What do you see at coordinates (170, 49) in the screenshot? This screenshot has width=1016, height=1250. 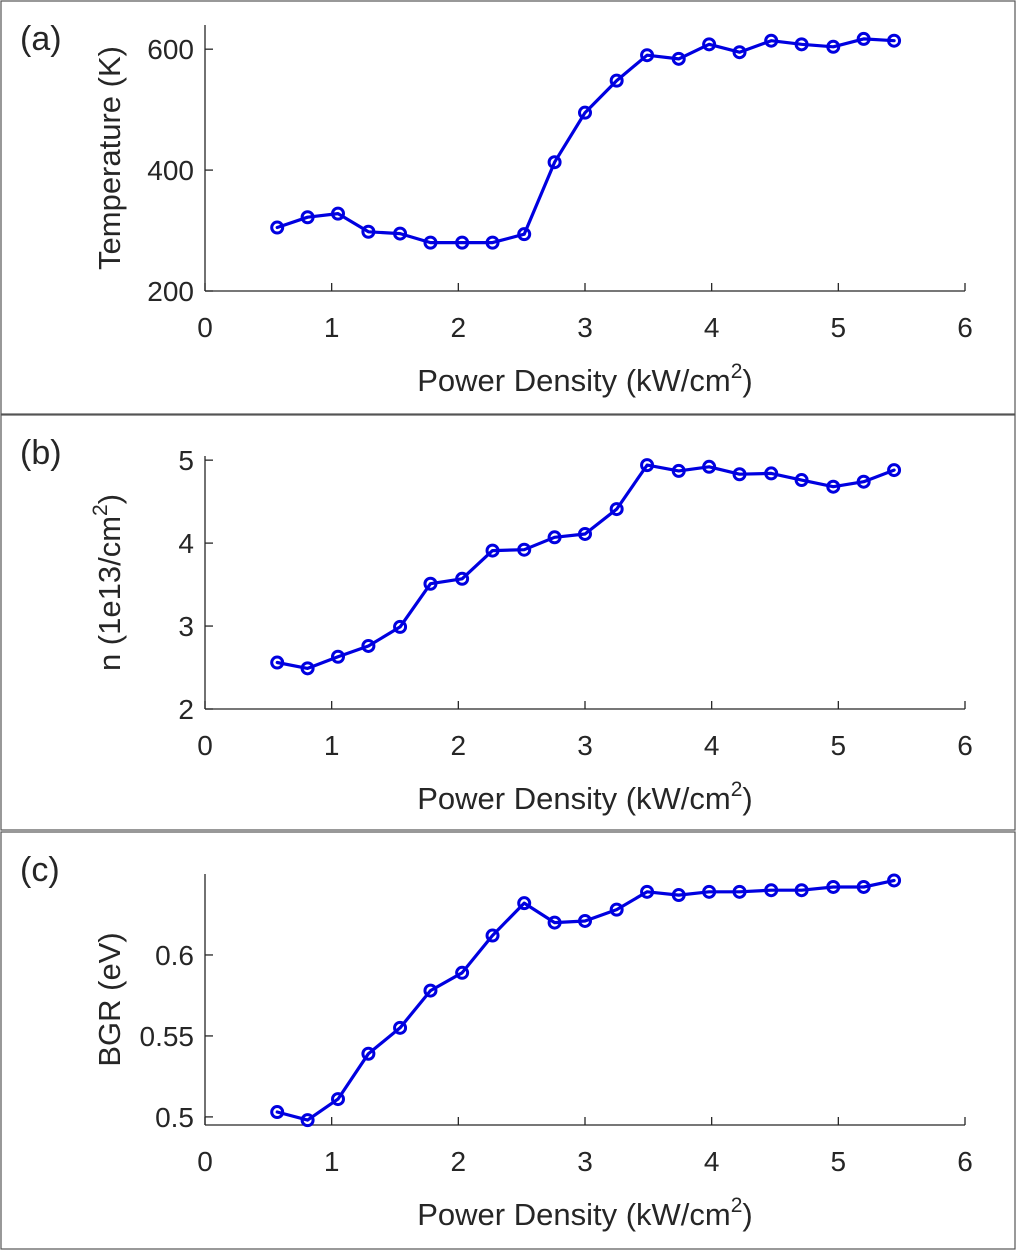 I see `y-tick-label: 600` at bounding box center [170, 49].